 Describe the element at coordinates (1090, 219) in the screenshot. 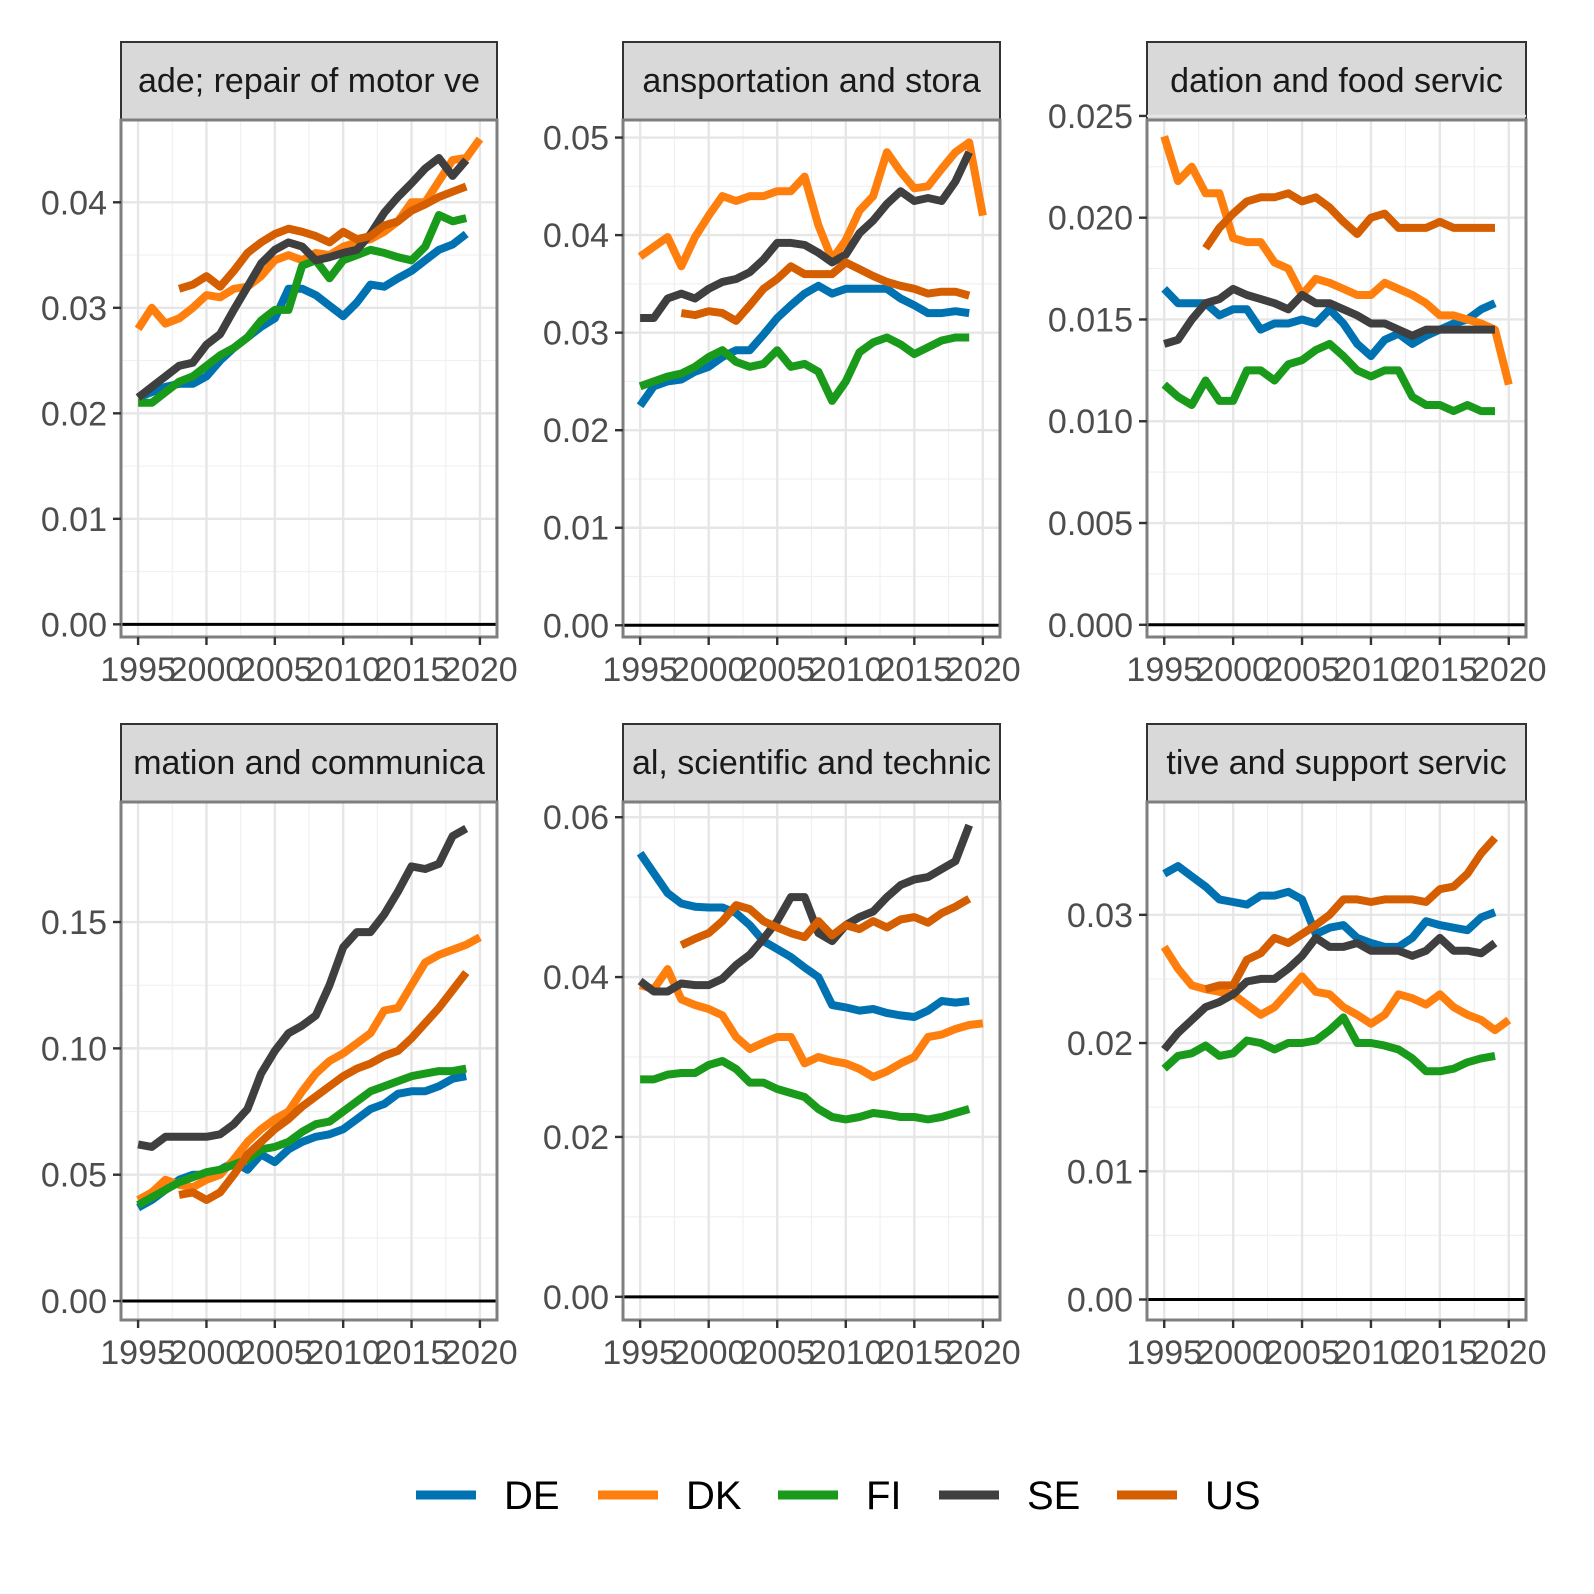

I see `y-tick-label: 0.020` at that location.